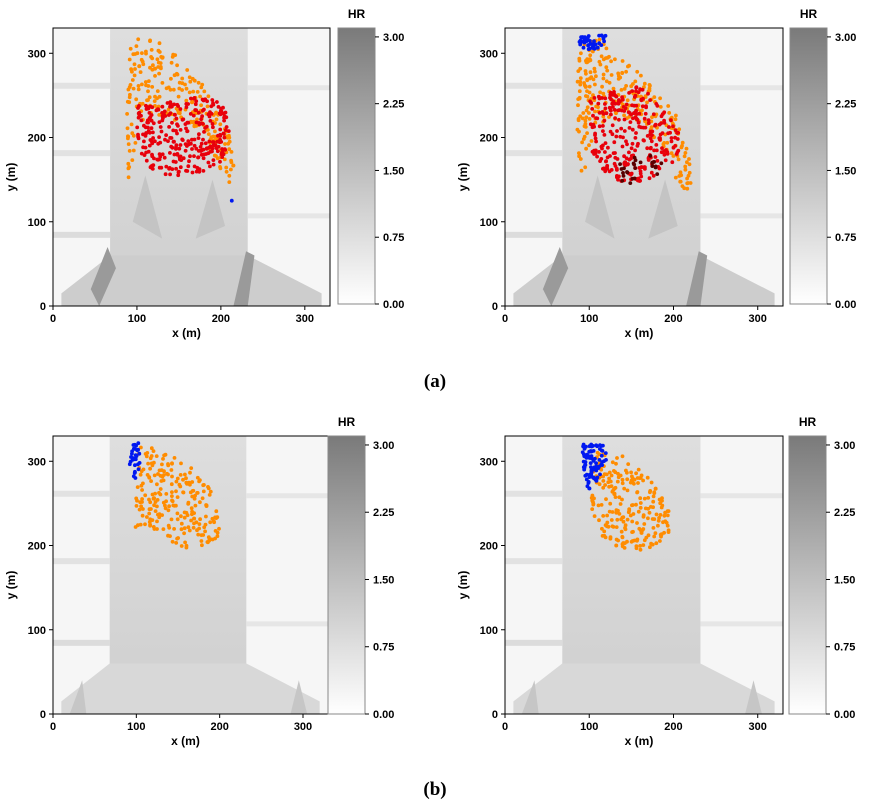 This screenshot has height=808, width=870. I want to click on colorbar: HR 0.00 0.75 1.50 2.25 3.00, so click(370, 159).